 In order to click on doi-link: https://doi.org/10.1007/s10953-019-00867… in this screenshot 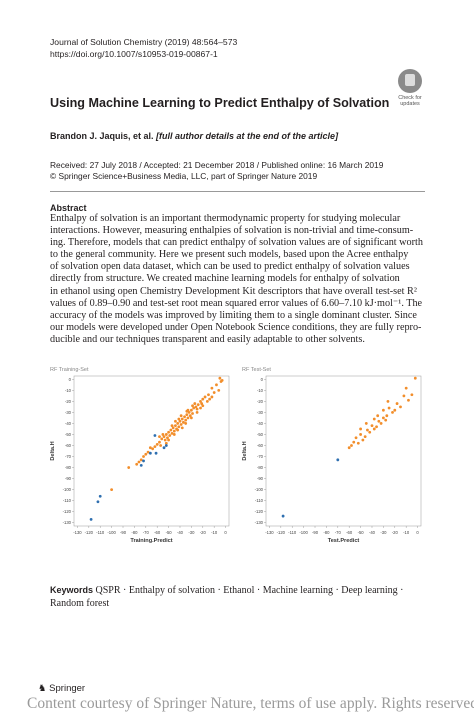, I will do `click(134, 54)`.